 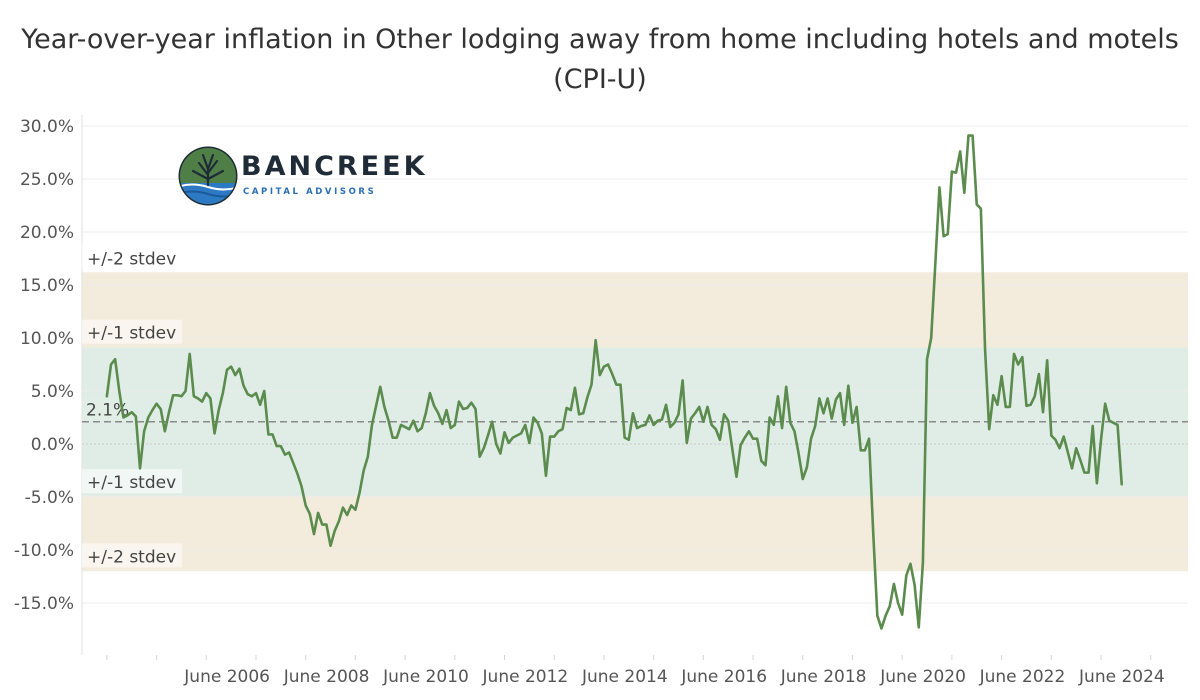 I want to click on y-tick-label: 15.0%, so click(x=47, y=286).